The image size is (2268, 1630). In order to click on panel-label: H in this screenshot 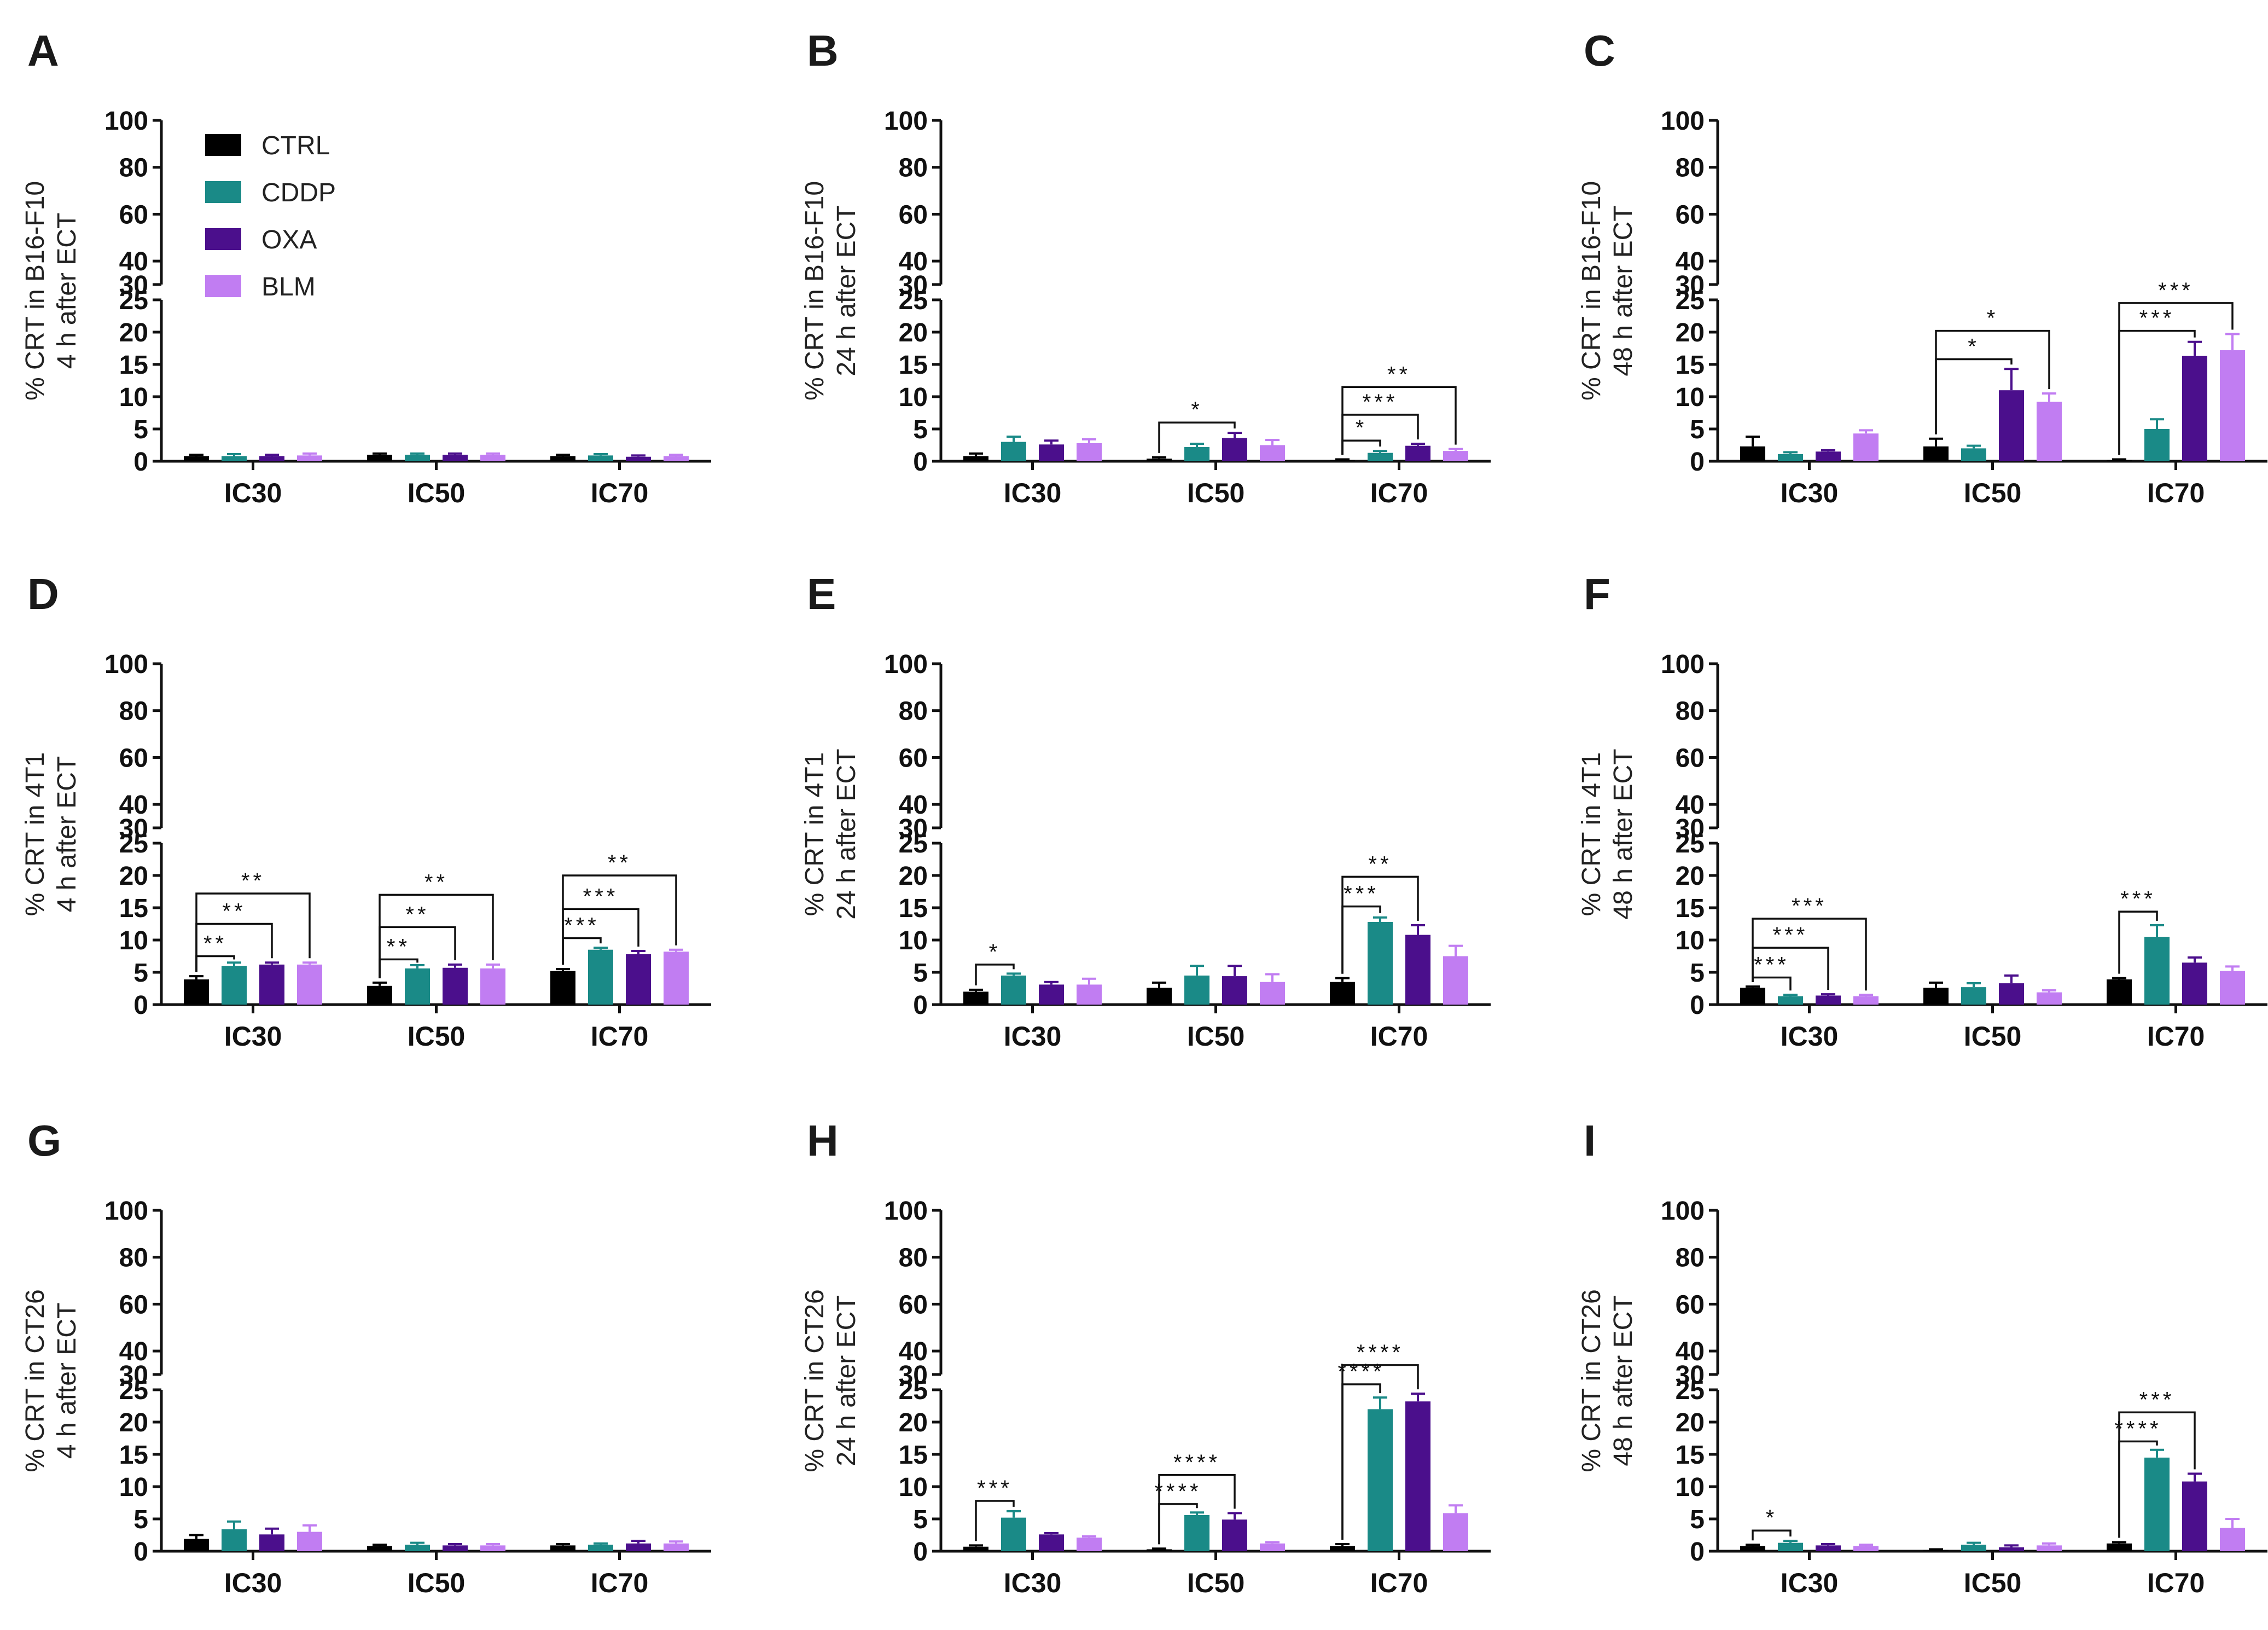, I will do `click(823, 1140)`.